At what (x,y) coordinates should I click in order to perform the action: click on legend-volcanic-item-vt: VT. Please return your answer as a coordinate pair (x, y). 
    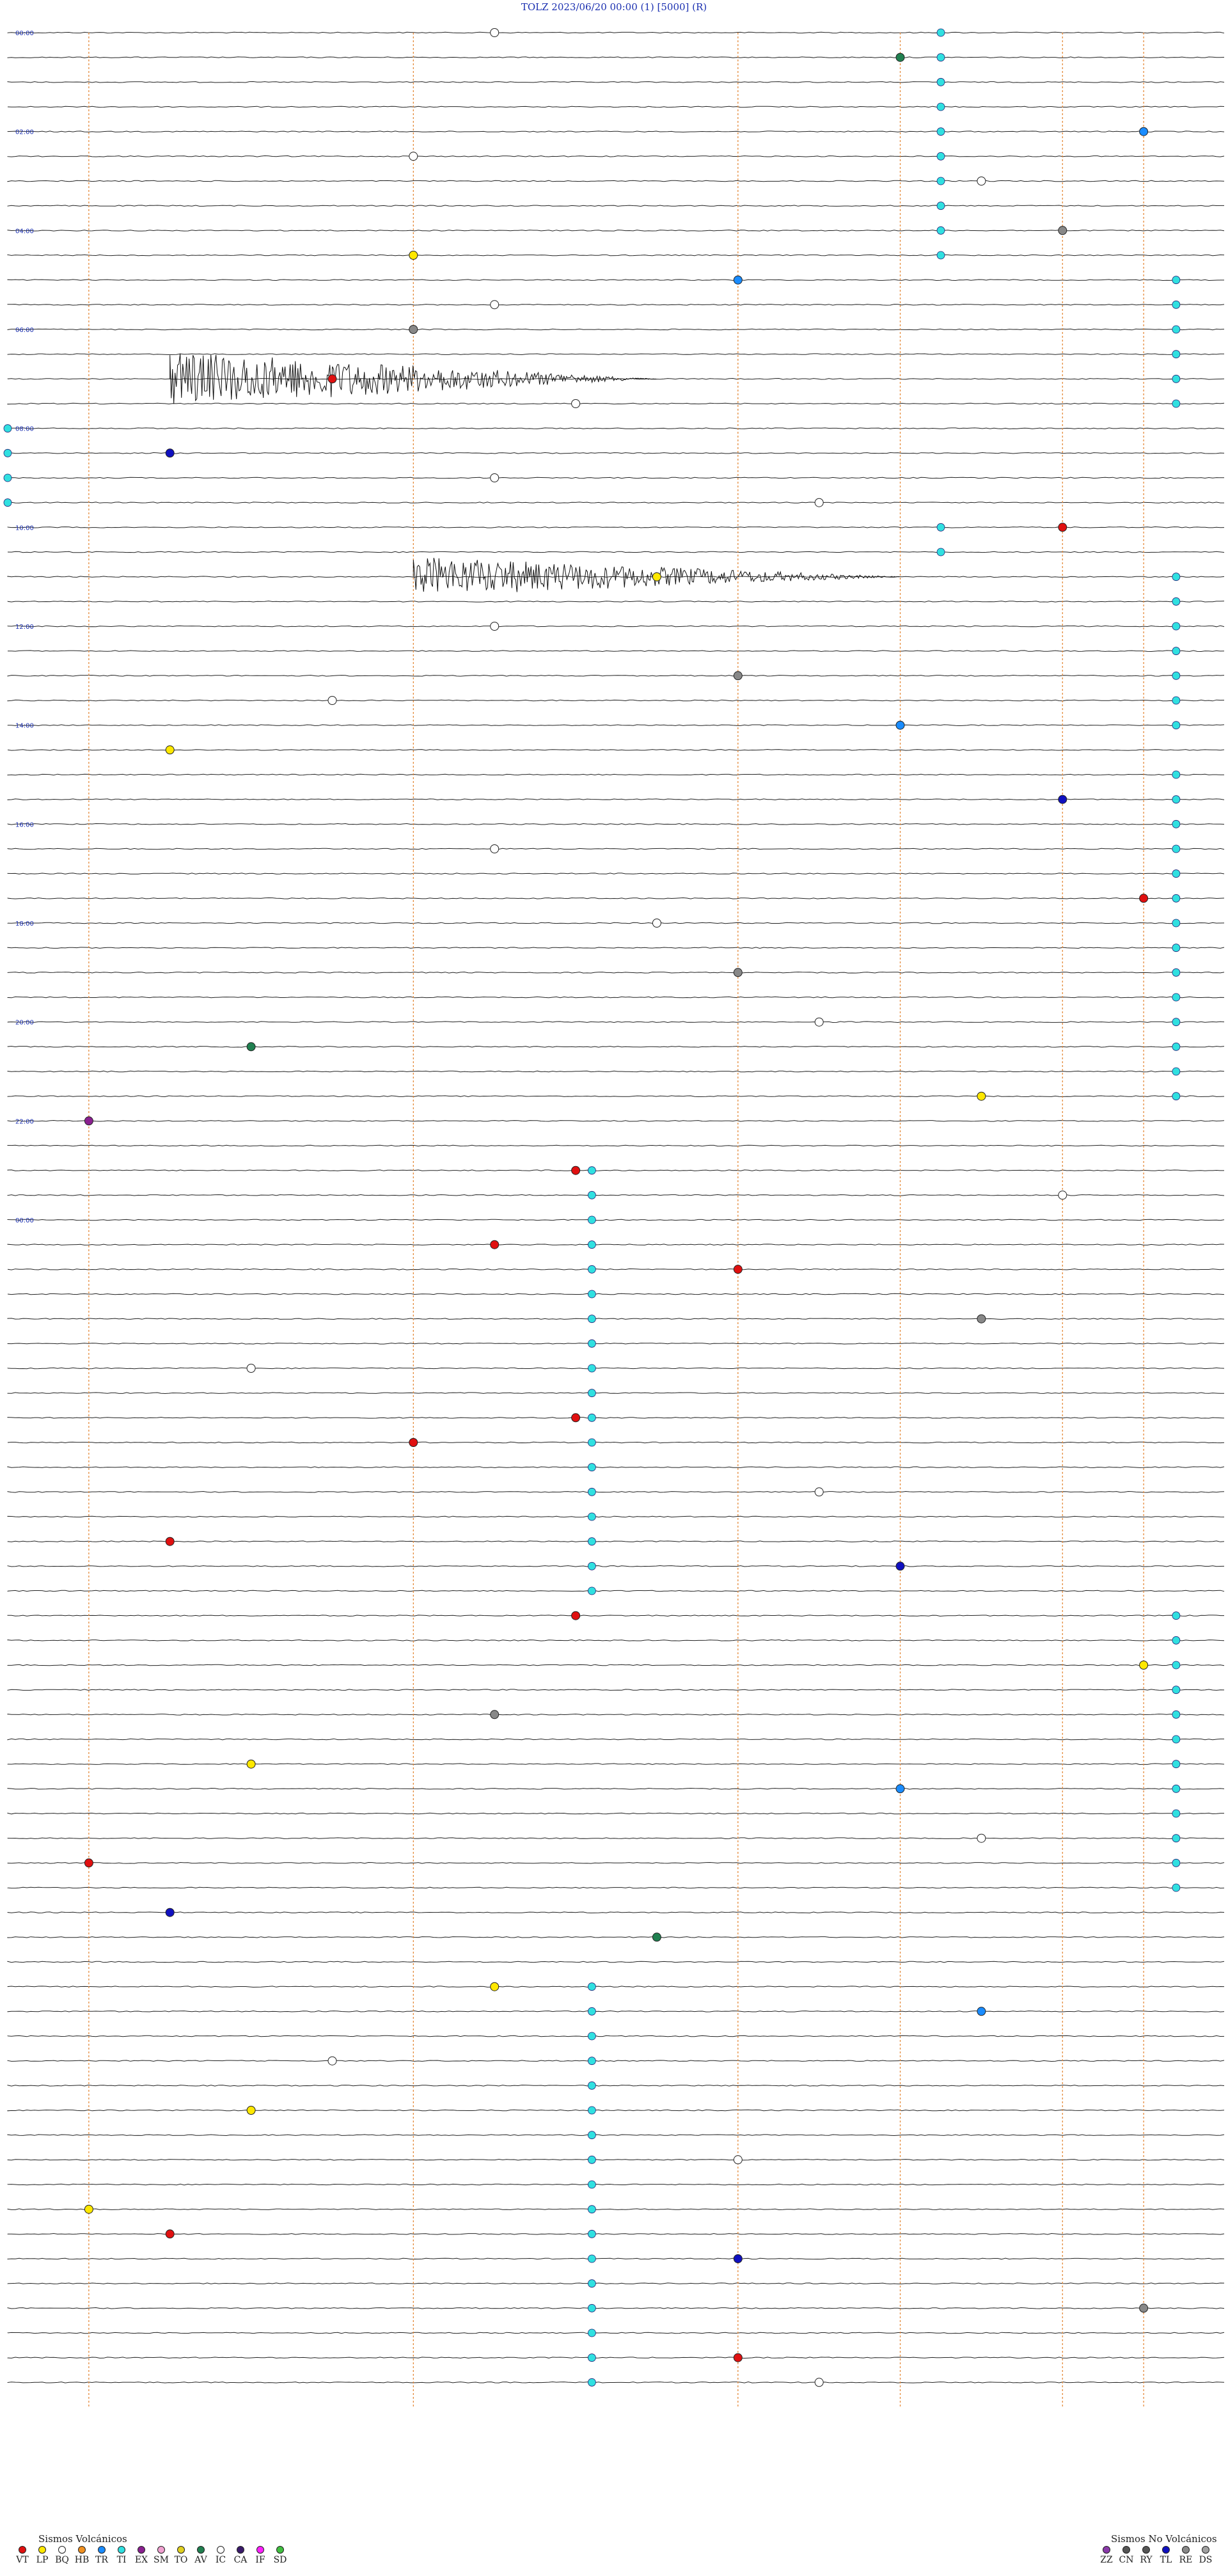
    Looking at the image, I should click on (22, 2555).